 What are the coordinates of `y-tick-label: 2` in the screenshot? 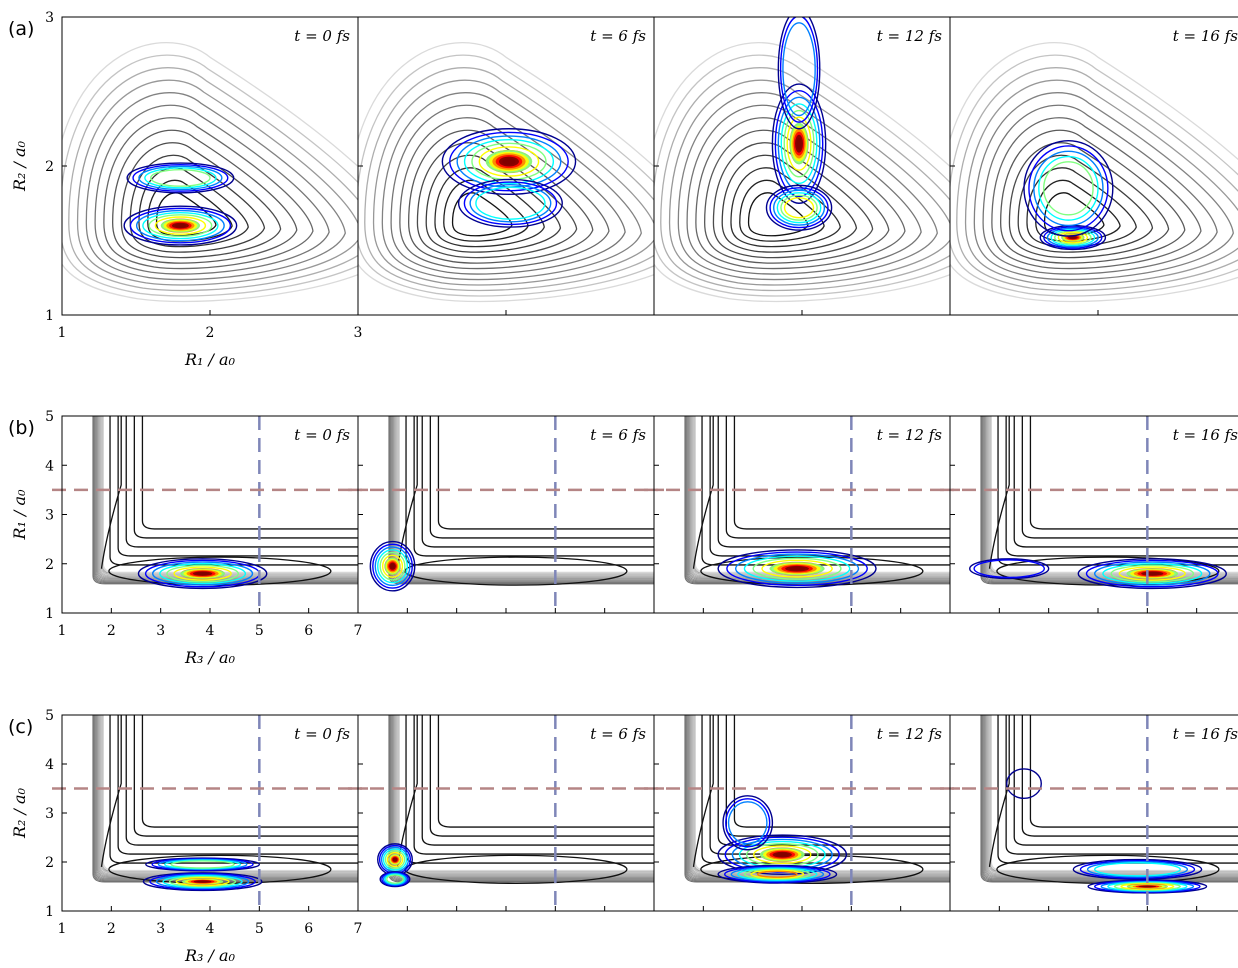 It's located at (49, 863).